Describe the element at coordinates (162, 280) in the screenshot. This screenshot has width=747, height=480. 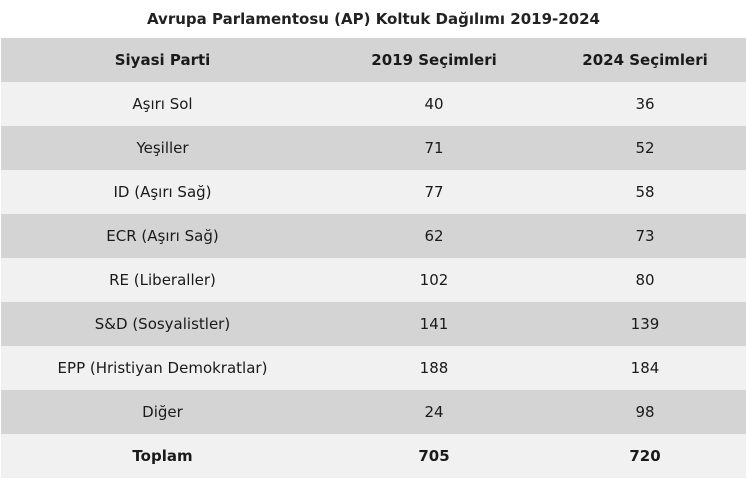
I see `party-cell: RE (Liberaller)` at that location.